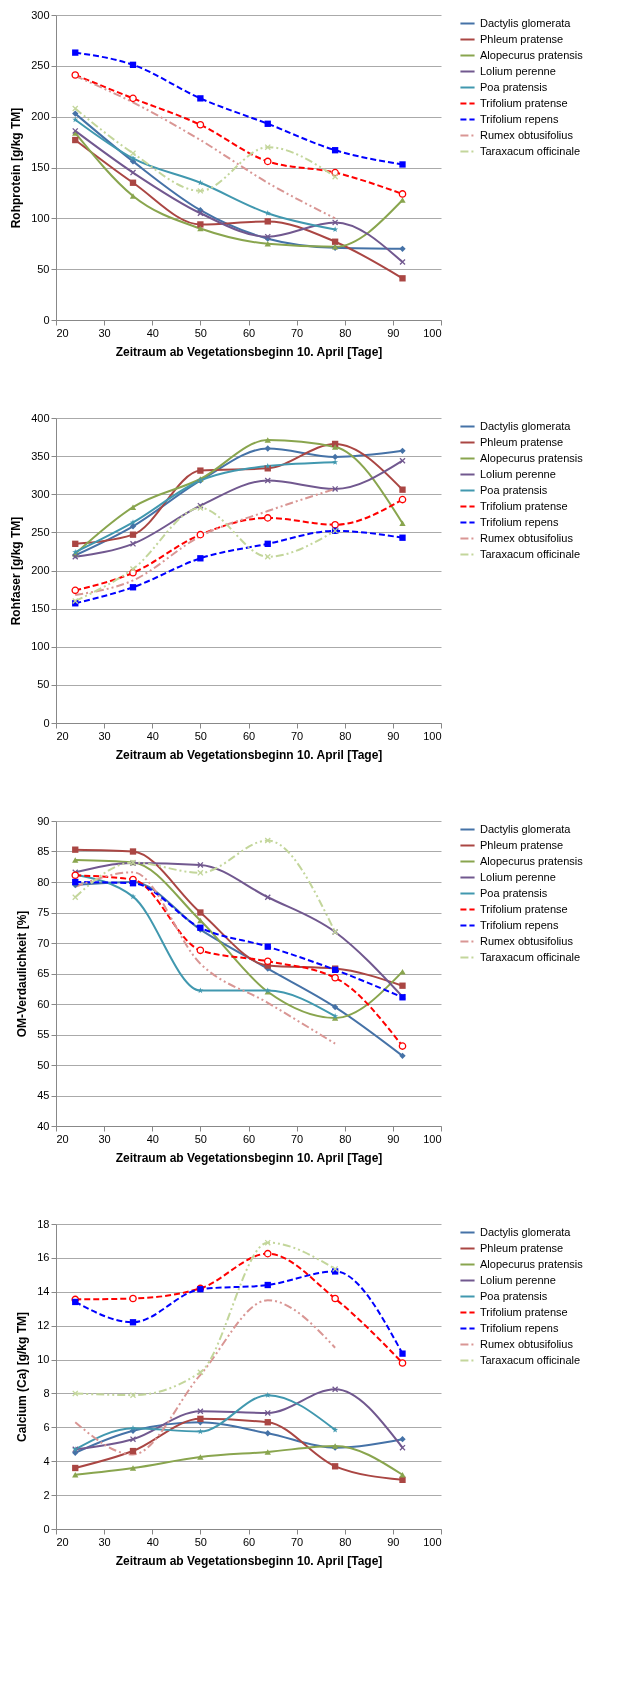  Describe the element at coordinates (43, 1291) in the screenshot. I see `y-tick-label: 14` at that location.